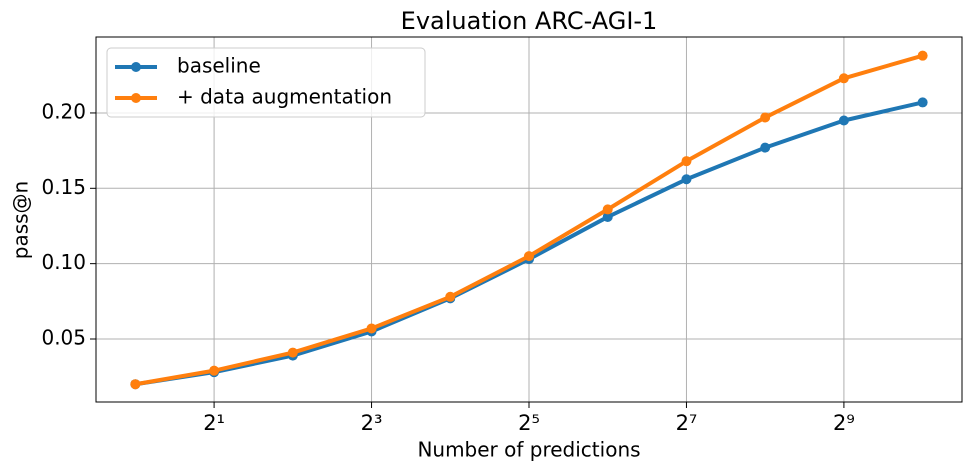  I want to click on y-tick-label: 0.05, so click(63, 338).